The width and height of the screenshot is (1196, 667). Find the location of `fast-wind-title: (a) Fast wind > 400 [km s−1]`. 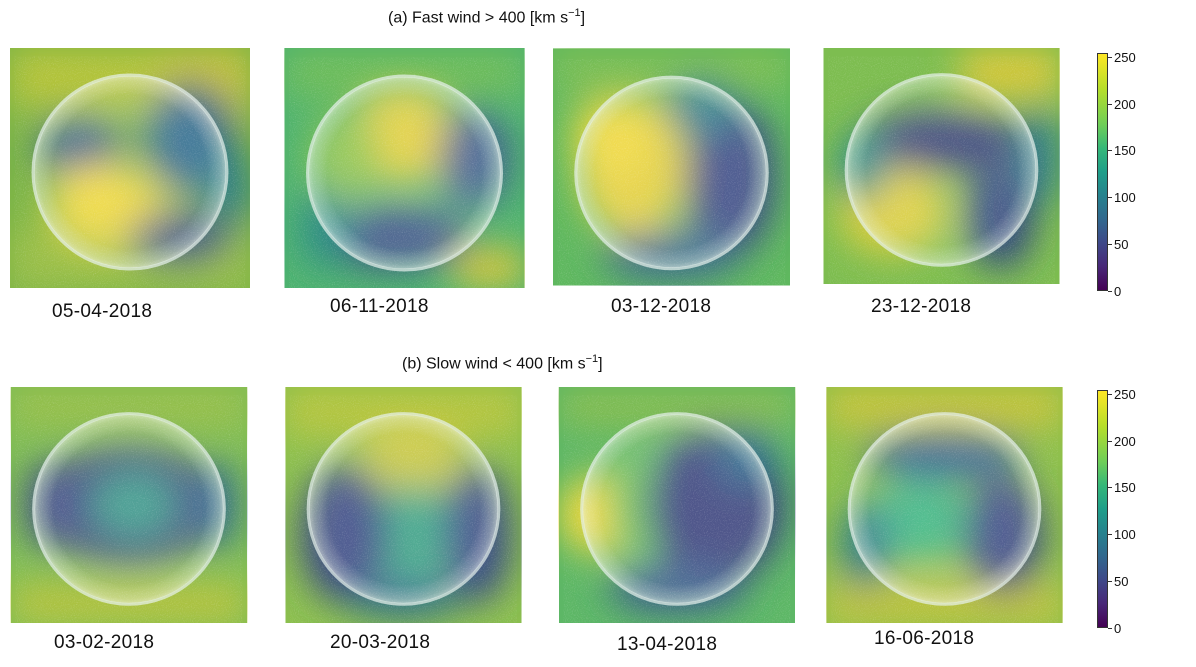

fast-wind-title: (a) Fast wind > 400 [km s−1] is located at coordinates (487, 17).